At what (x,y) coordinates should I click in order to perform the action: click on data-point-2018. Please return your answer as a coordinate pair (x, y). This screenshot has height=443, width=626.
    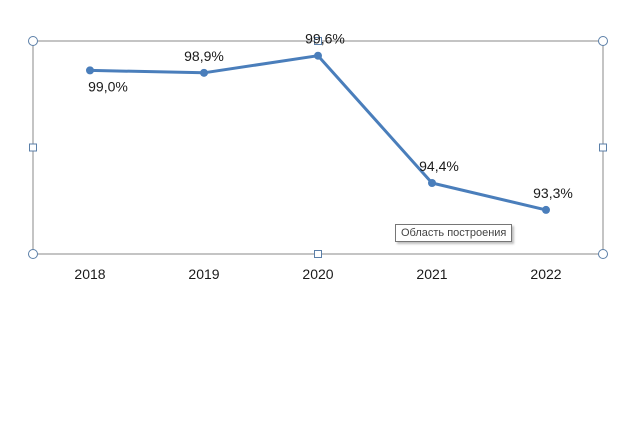
    Looking at the image, I should click on (90, 70).